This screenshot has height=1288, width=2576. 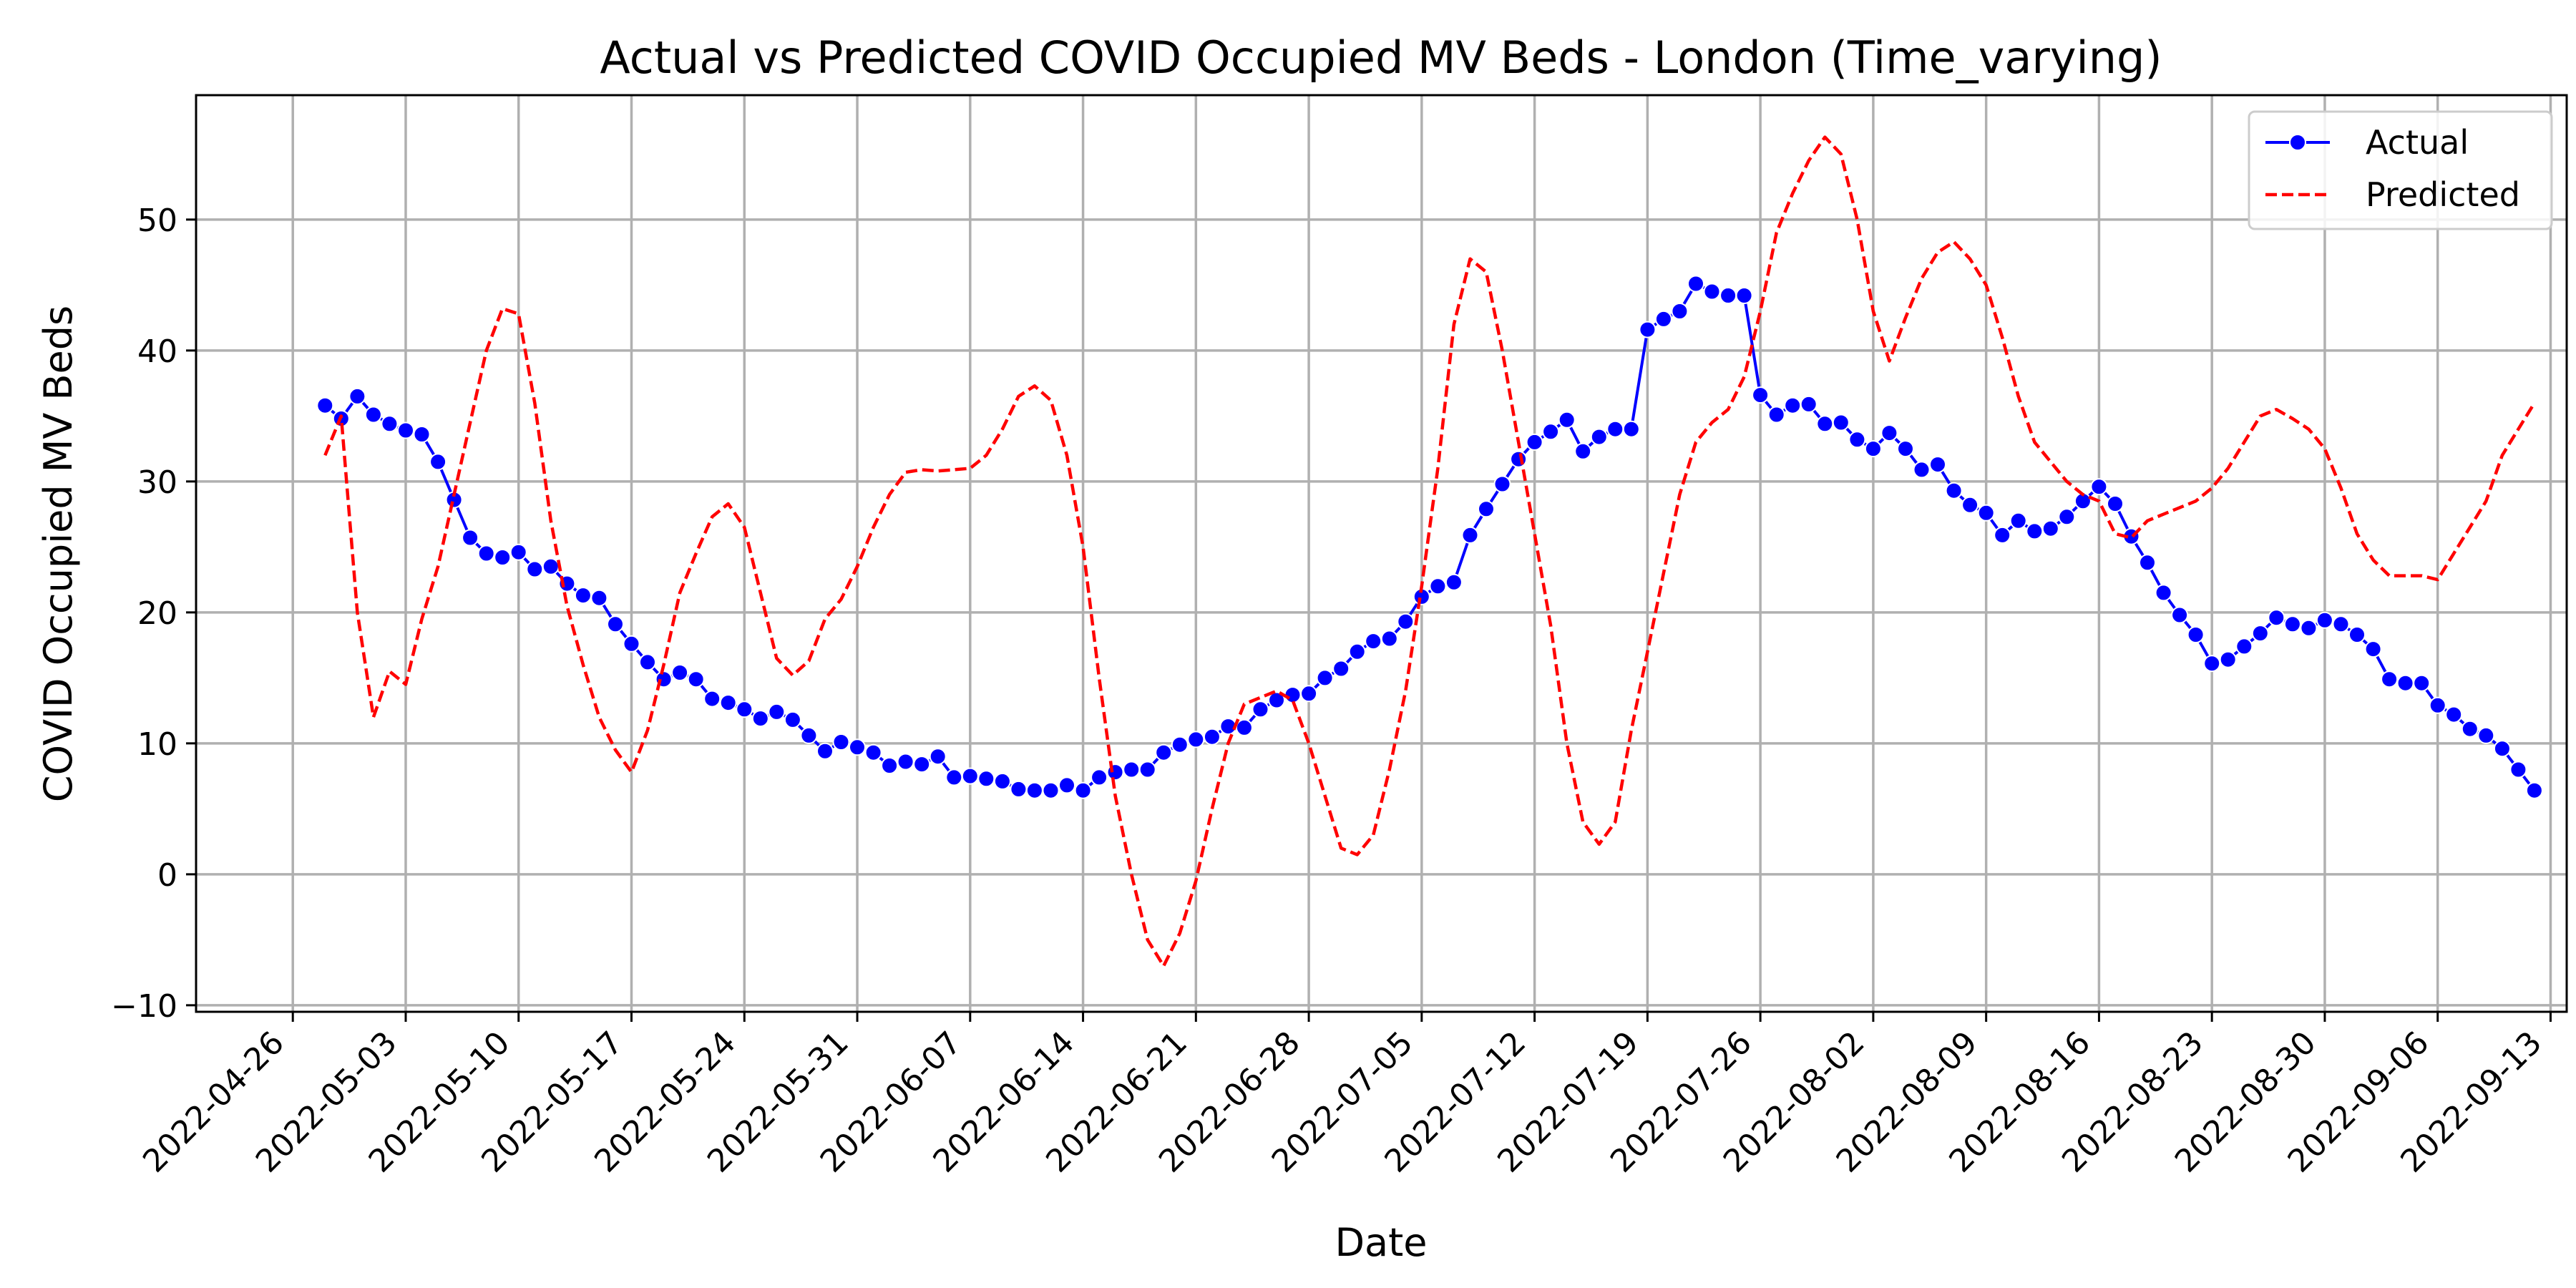 I want to click on x-axis-label: Date, so click(x=1381, y=1242).